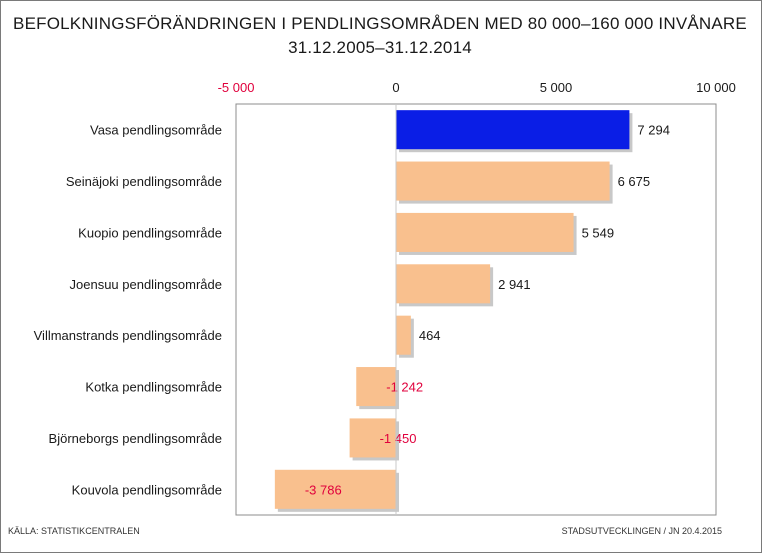 This screenshot has width=762, height=553. Describe the element at coordinates (716, 87) in the screenshot. I see `x-tick-label: 10 000` at that location.